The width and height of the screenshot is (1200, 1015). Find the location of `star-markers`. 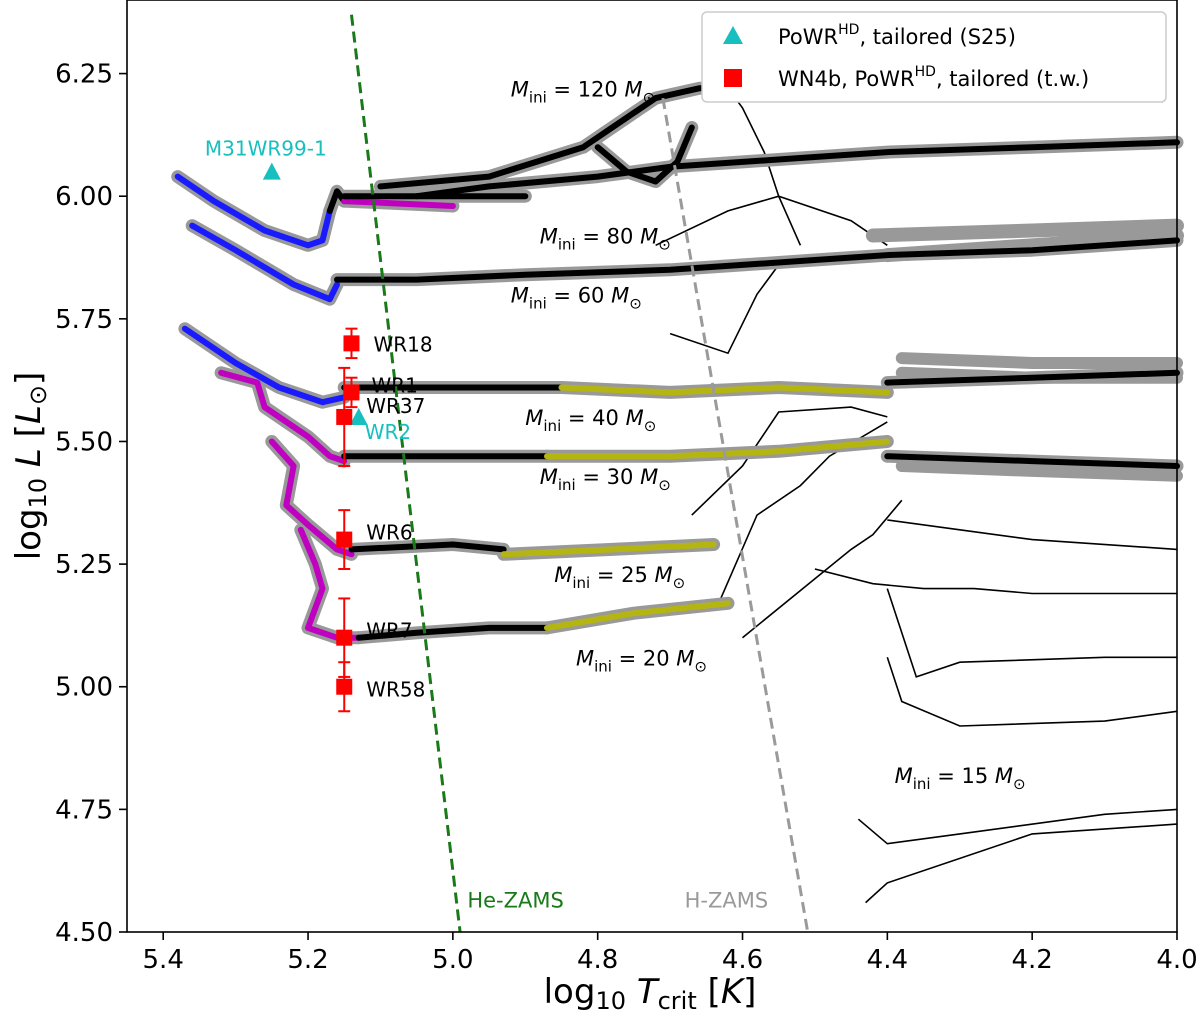

star-markers is located at coordinates (315, 437).